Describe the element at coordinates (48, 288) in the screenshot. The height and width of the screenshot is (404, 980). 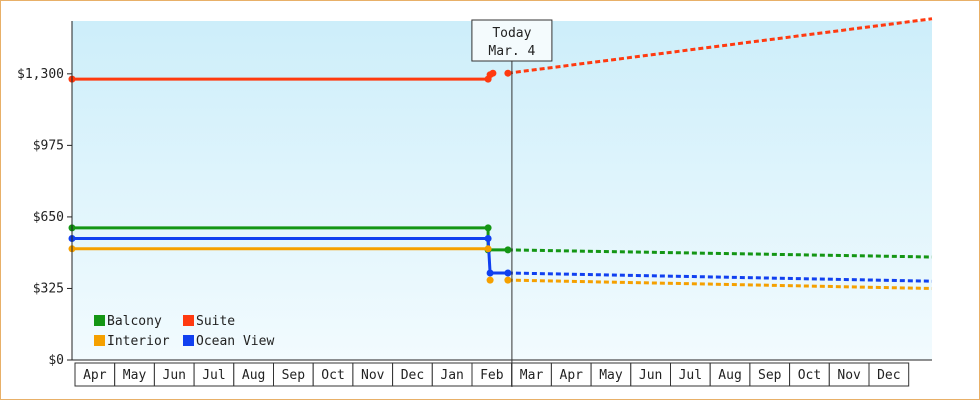
I see `y-tick-label: $325` at that location.